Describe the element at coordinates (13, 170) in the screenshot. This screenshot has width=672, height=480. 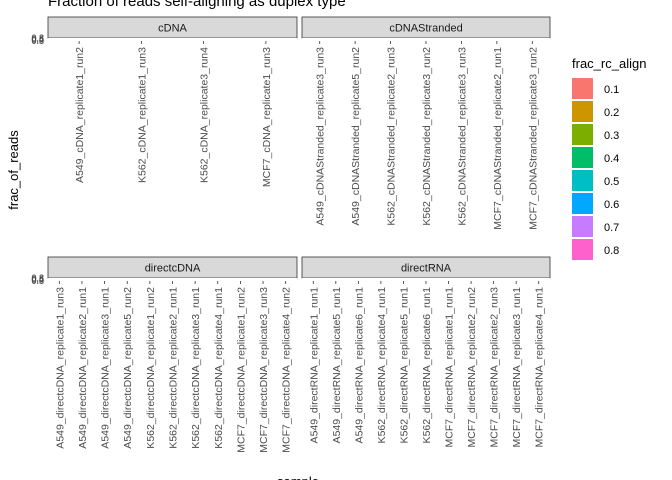
I see `y-axis-title: frac_of_reads` at that location.